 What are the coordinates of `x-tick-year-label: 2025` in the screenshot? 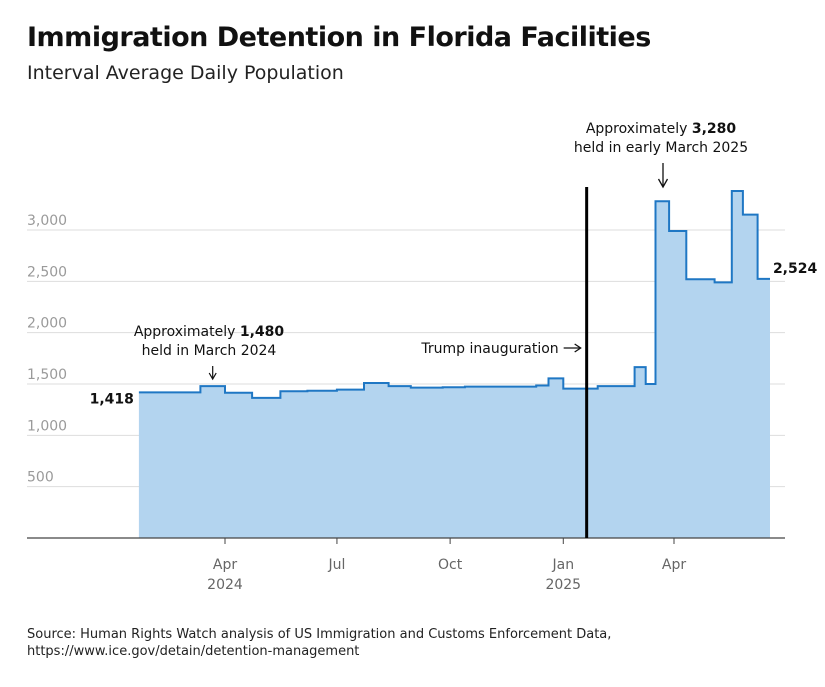 It's located at (563, 585).